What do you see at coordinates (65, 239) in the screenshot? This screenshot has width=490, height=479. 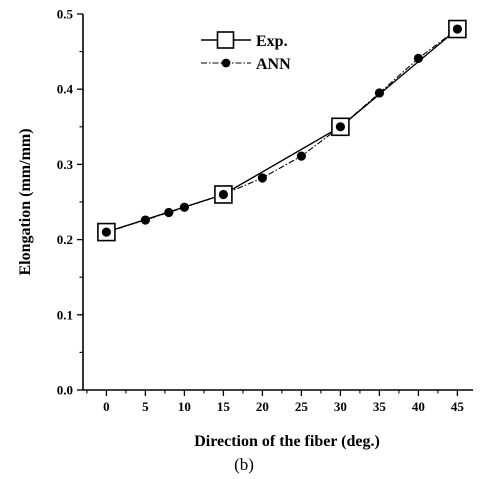 I see `y-tick-label: 0.2` at bounding box center [65, 239].